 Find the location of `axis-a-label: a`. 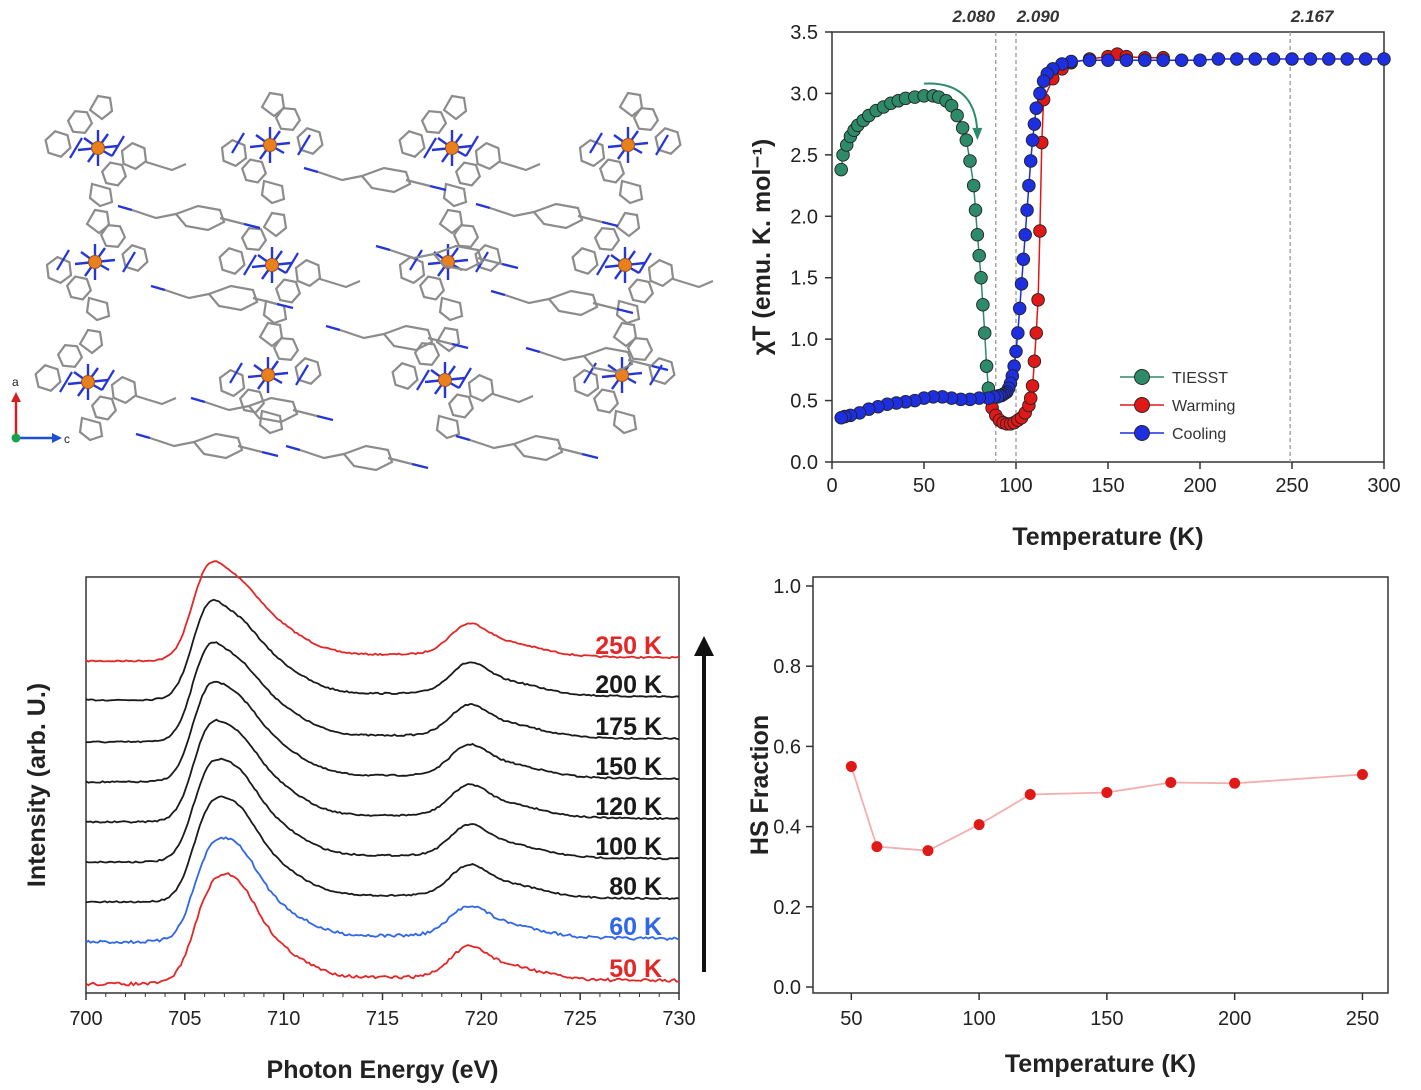

axis-a-label: a is located at coordinates (15, 382).